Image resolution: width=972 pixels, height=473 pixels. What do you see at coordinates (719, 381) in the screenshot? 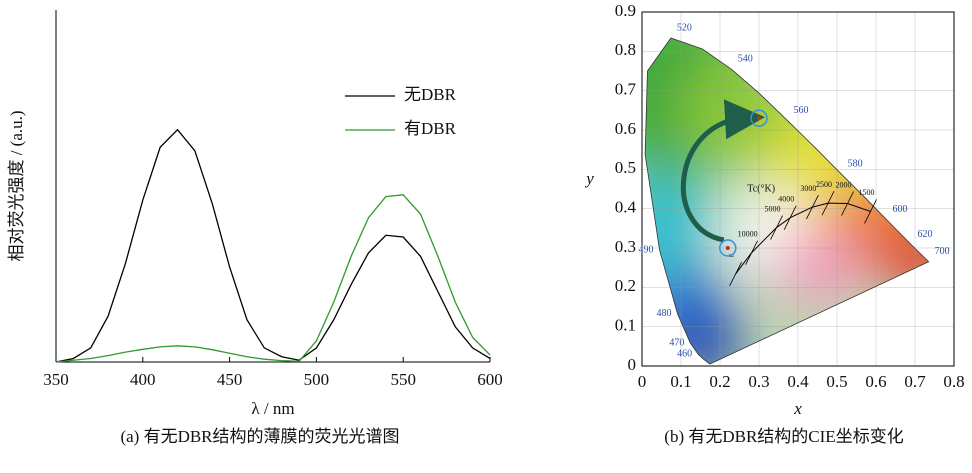
I see `x-tick-label: 0.2` at bounding box center [719, 381].